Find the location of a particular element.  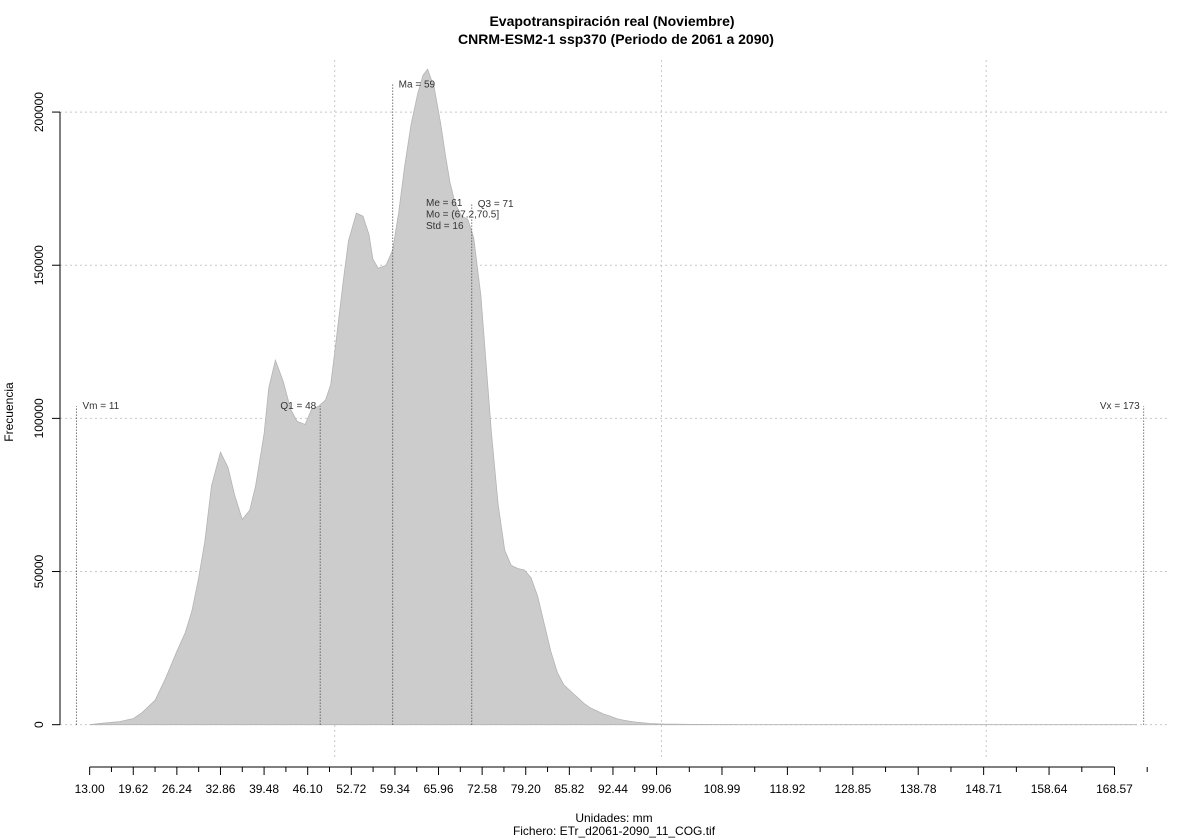

x-tick-label: 158.64 is located at coordinates (1049, 789).